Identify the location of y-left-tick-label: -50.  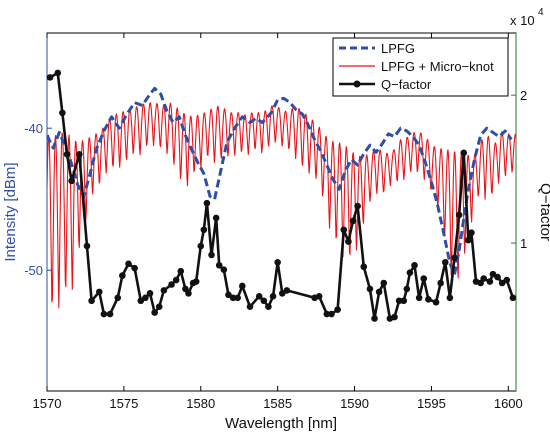
(33, 270).